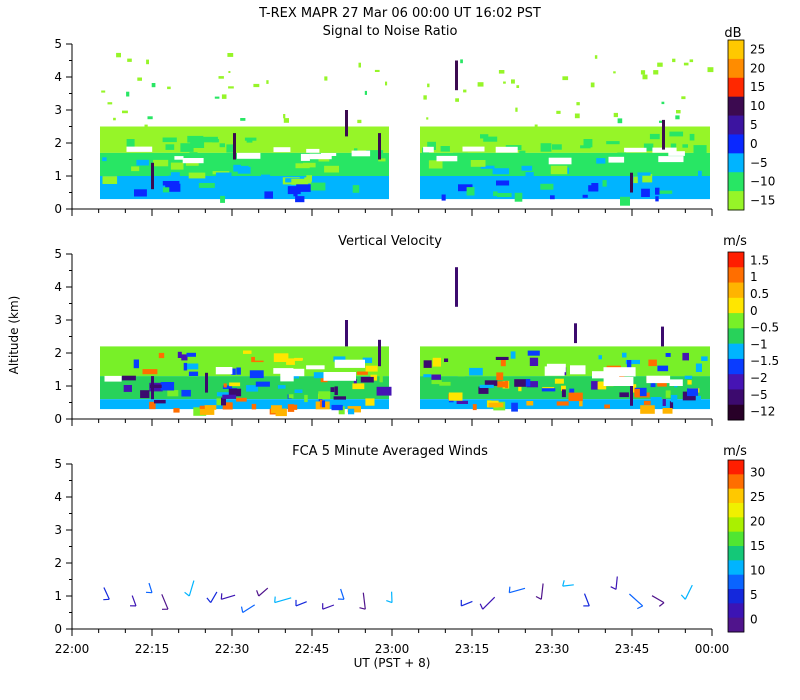 The image size is (800, 700). What do you see at coordinates (58, 254) in the screenshot?
I see `vertical-velocity-y-tick-label: 5` at bounding box center [58, 254].